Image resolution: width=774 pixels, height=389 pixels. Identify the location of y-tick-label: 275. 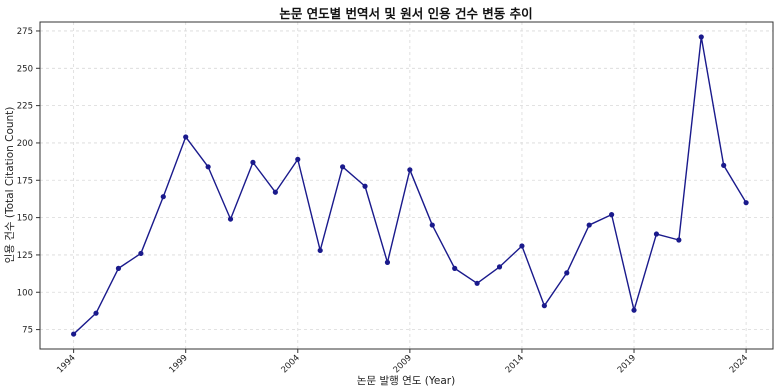
(25, 32).